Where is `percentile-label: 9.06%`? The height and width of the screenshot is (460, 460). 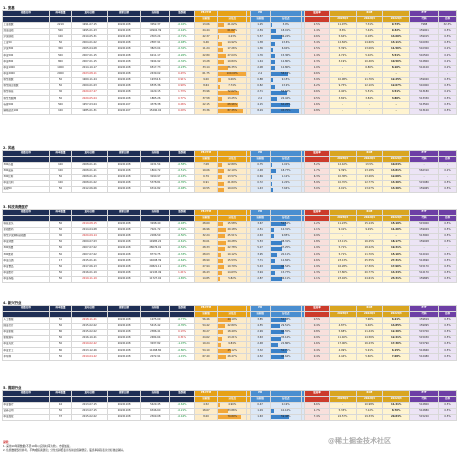
percentile-label: 9.06% is located at coordinates (232, 80).